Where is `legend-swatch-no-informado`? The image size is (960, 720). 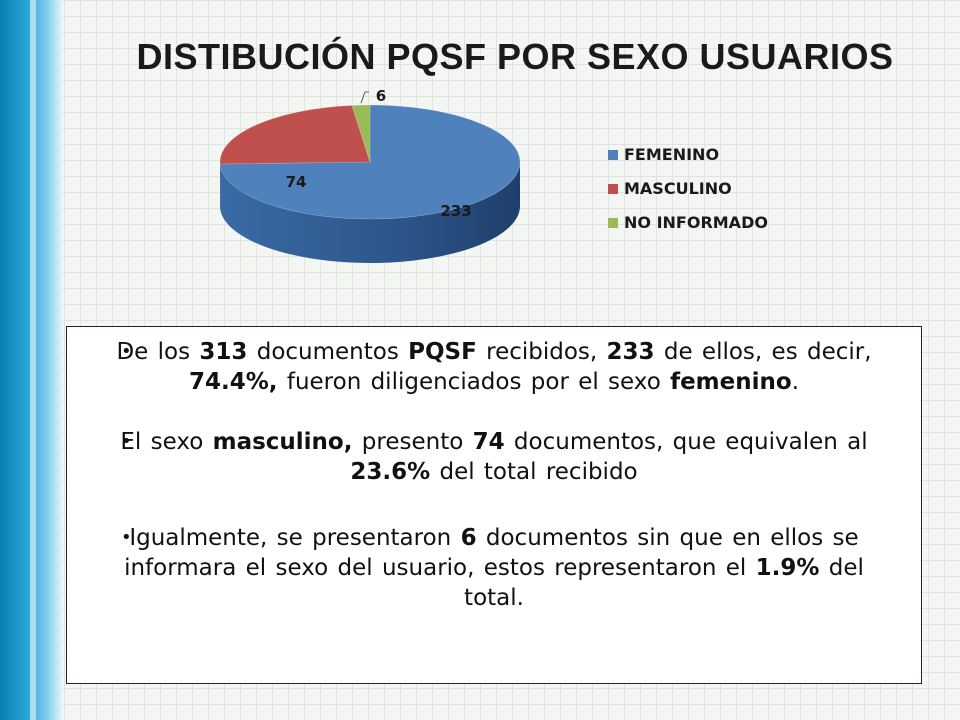
legend-swatch-no-informado is located at coordinates (613, 223).